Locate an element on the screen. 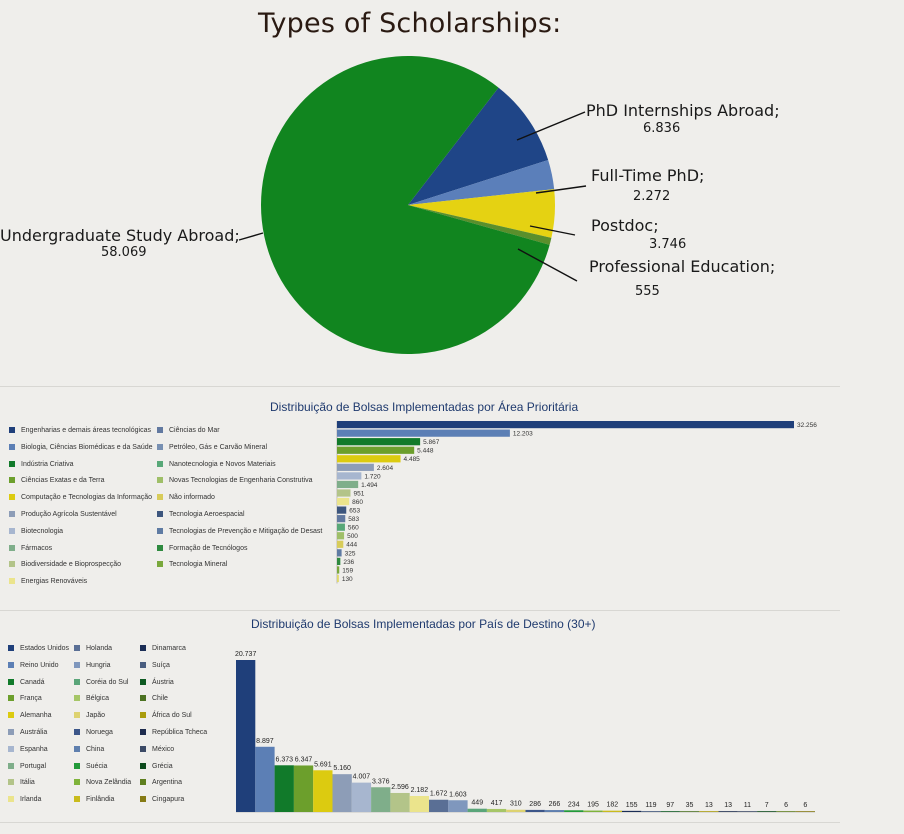 The height and width of the screenshot is (834, 904). legend-label: Tecnologia Aeroespacial is located at coordinates (207, 514).